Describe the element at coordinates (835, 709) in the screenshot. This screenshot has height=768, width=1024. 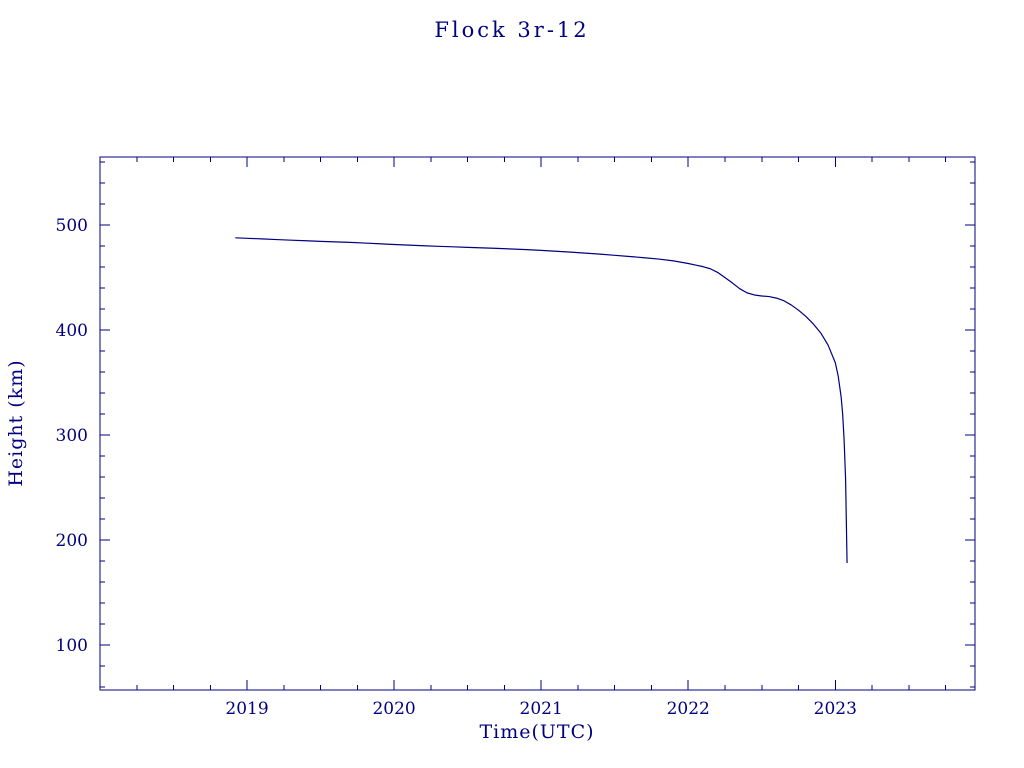
I see `tick-label: 2023` at that location.